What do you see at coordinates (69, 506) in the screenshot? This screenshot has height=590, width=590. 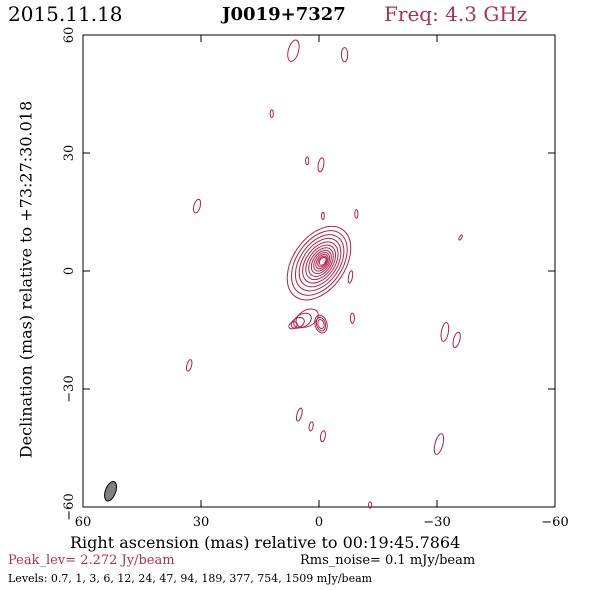 I see `y-tick-label: −60` at bounding box center [69, 506].